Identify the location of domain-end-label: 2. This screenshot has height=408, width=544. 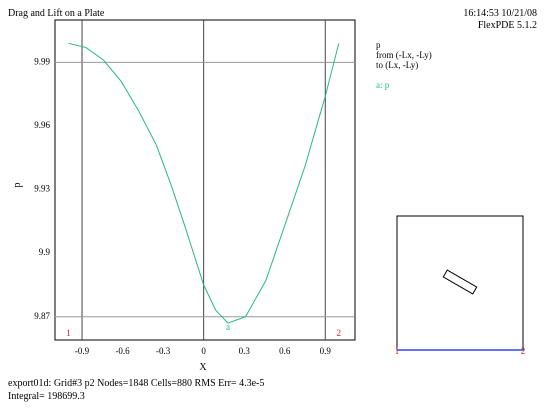
(523, 351).